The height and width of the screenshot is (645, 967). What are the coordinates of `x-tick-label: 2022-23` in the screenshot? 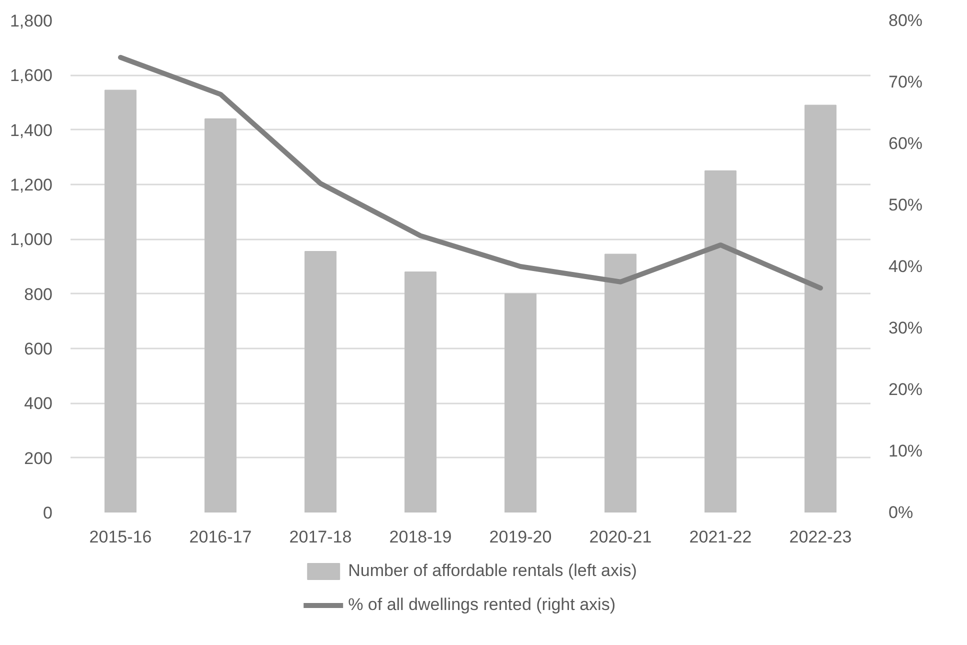 It's located at (820, 537).